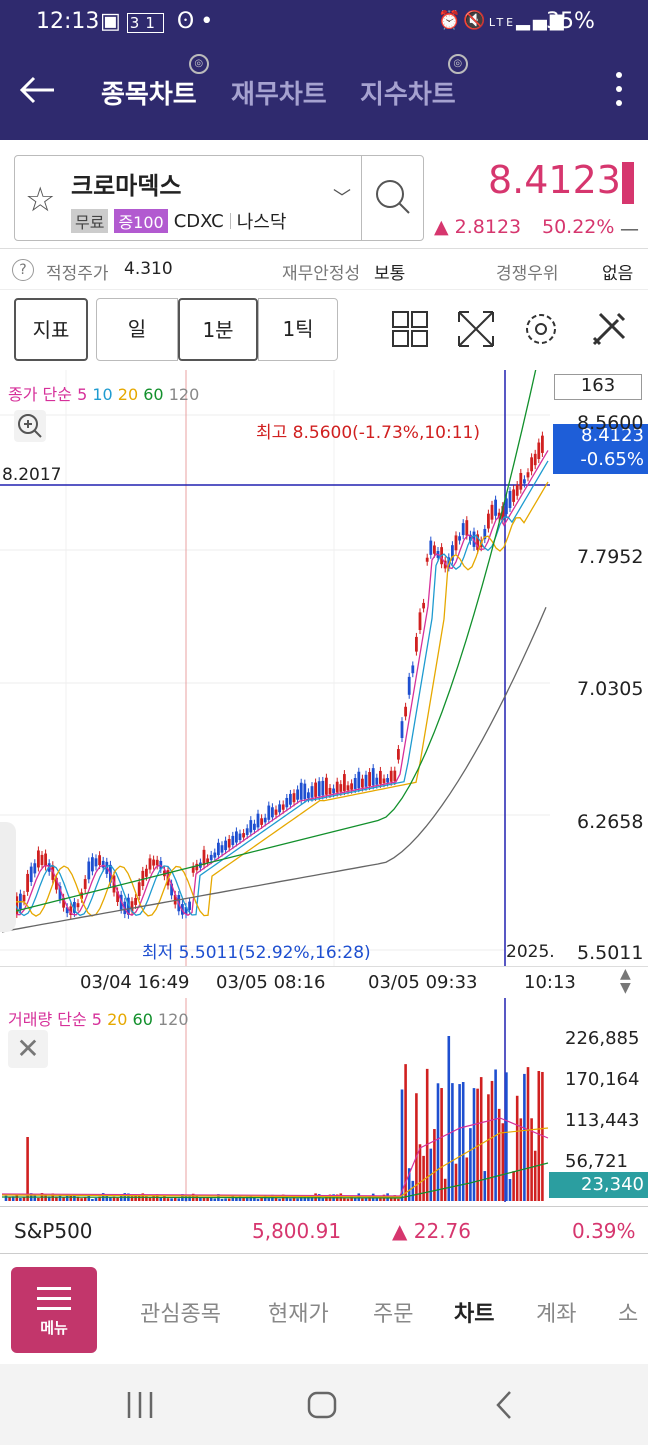  I want to click on period-minute-button: 1분, so click(218, 329).